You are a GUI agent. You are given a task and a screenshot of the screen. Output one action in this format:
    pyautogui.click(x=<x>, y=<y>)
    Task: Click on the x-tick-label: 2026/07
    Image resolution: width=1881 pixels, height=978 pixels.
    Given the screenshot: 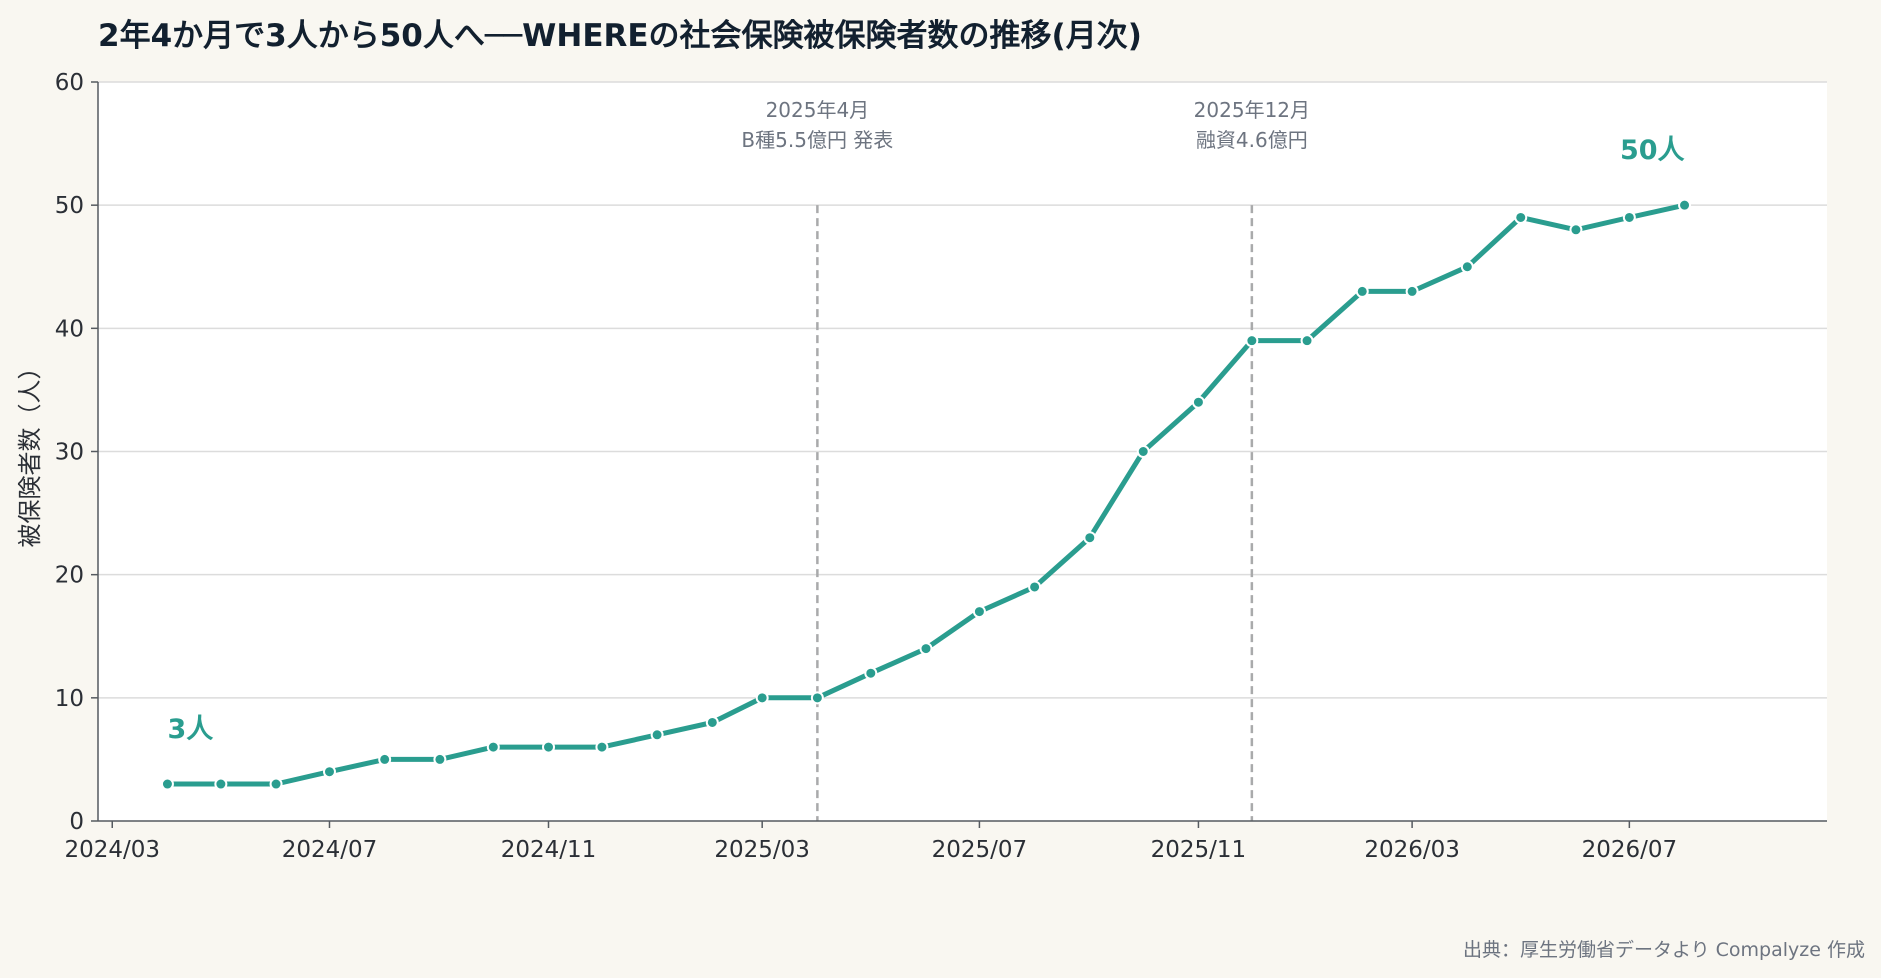 What is the action you would take?
    pyautogui.click(x=1630, y=850)
    